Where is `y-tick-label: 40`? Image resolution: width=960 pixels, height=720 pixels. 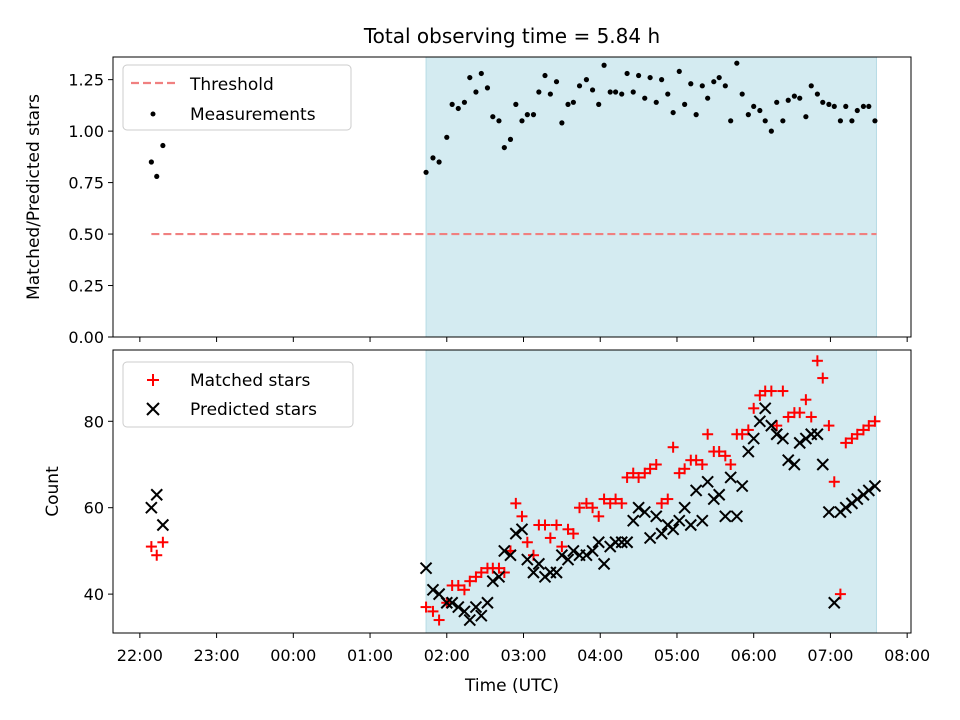
y-tick-label: 40 is located at coordinates (94, 594).